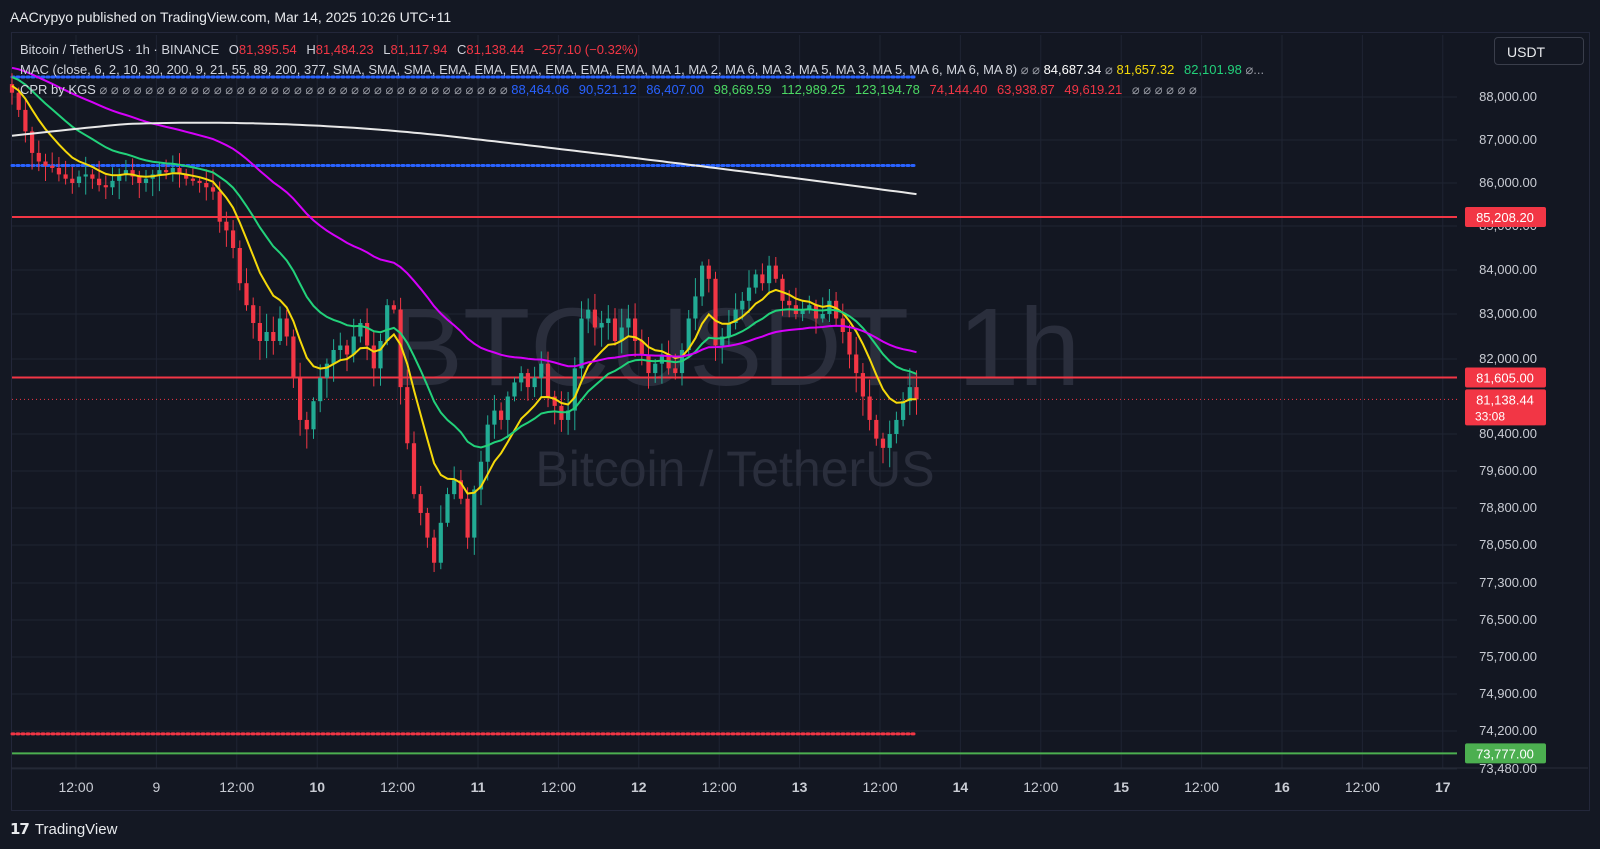 The height and width of the screenshot is (849, 1600). What do you see at coordinates (1027, 89) in the screenshot?
I see `cpr-value-7: 63,938.87` at bounding box center [1027, 89].